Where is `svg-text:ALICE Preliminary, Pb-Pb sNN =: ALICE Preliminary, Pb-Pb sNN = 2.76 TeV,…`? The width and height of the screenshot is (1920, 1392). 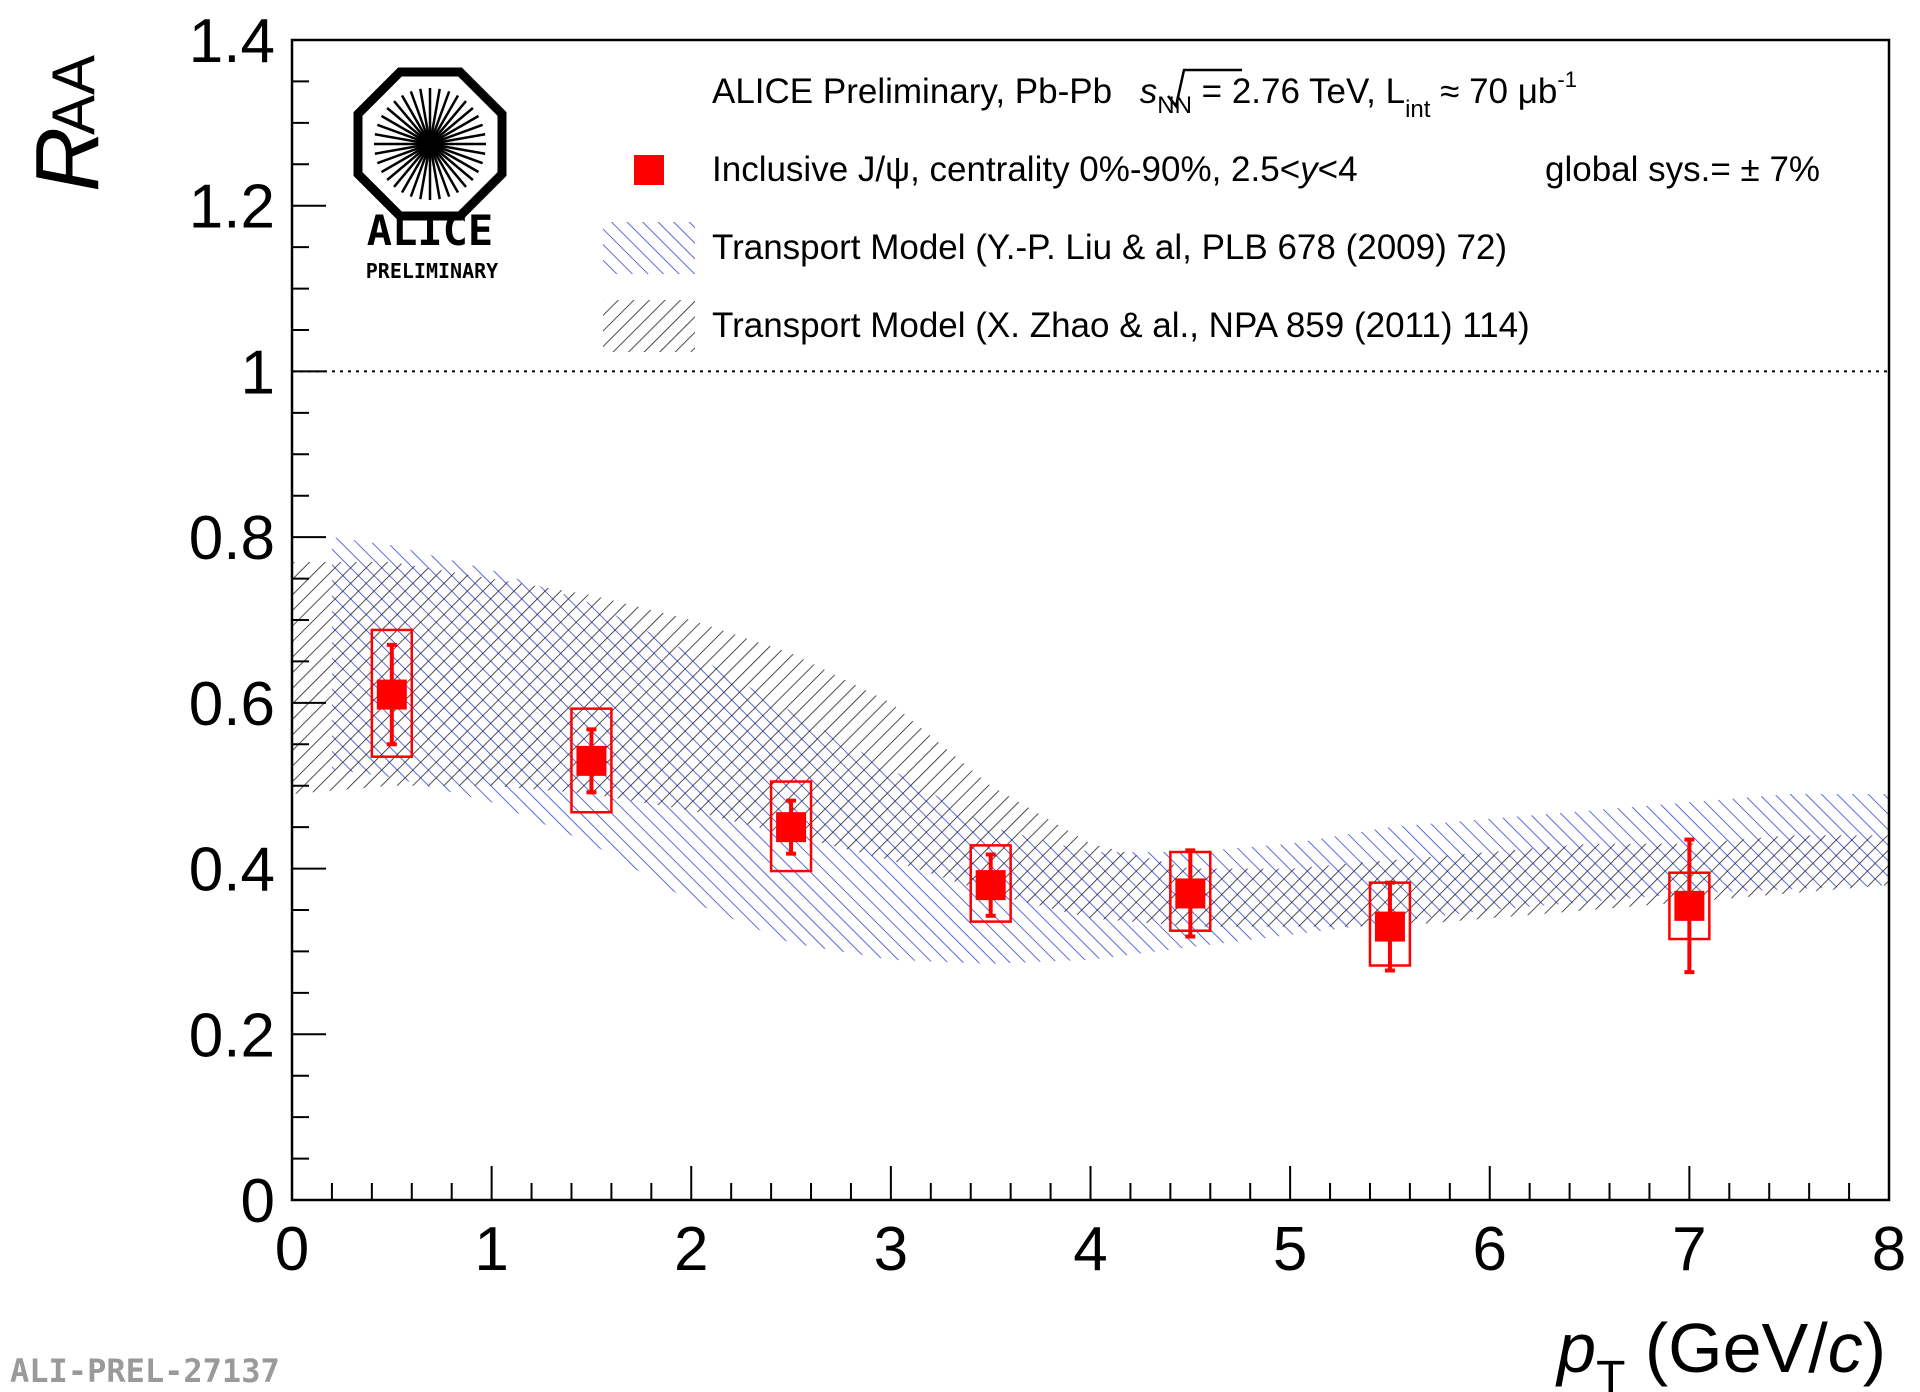
svg-text:ALICE Preliminary, Pb-Pb sNN =: ALICE Preliminary, Pb-Pb sNN = 2.76 TeV,… is located at coordinates (1144, 95).